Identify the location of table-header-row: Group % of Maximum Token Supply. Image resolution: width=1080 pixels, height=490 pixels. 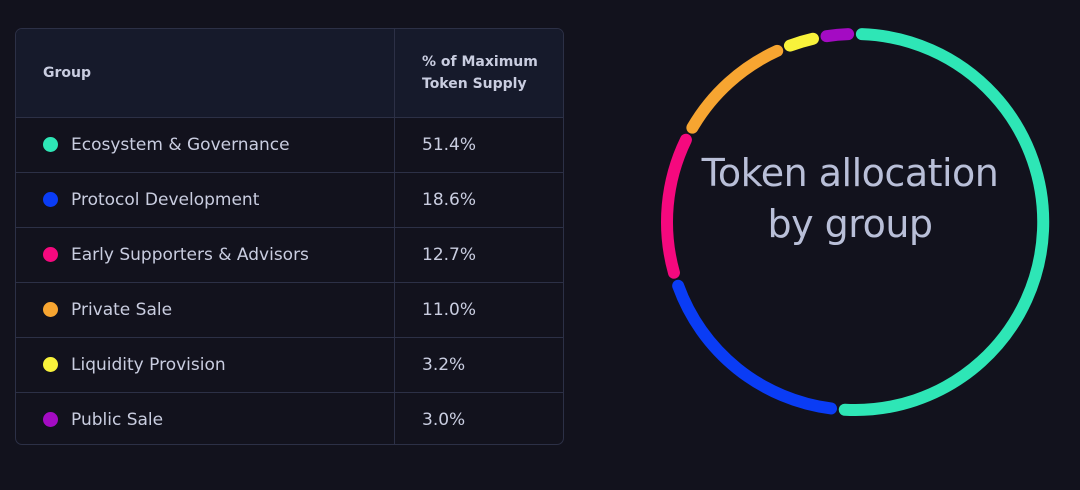
(289, 73).